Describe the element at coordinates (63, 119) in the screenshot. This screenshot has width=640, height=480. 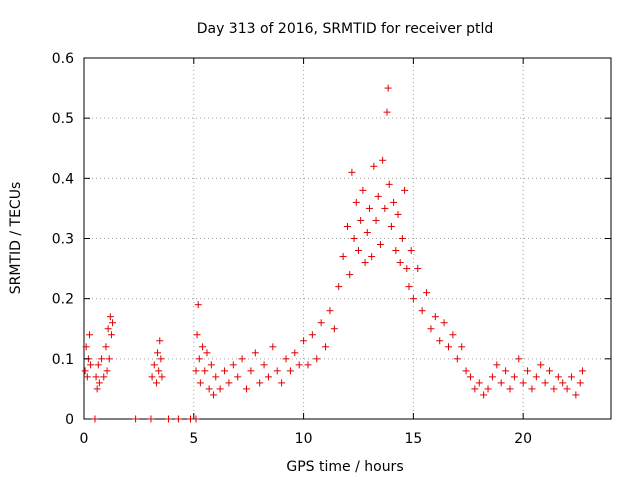
I see `y-tick-label: 0.5` at that location.